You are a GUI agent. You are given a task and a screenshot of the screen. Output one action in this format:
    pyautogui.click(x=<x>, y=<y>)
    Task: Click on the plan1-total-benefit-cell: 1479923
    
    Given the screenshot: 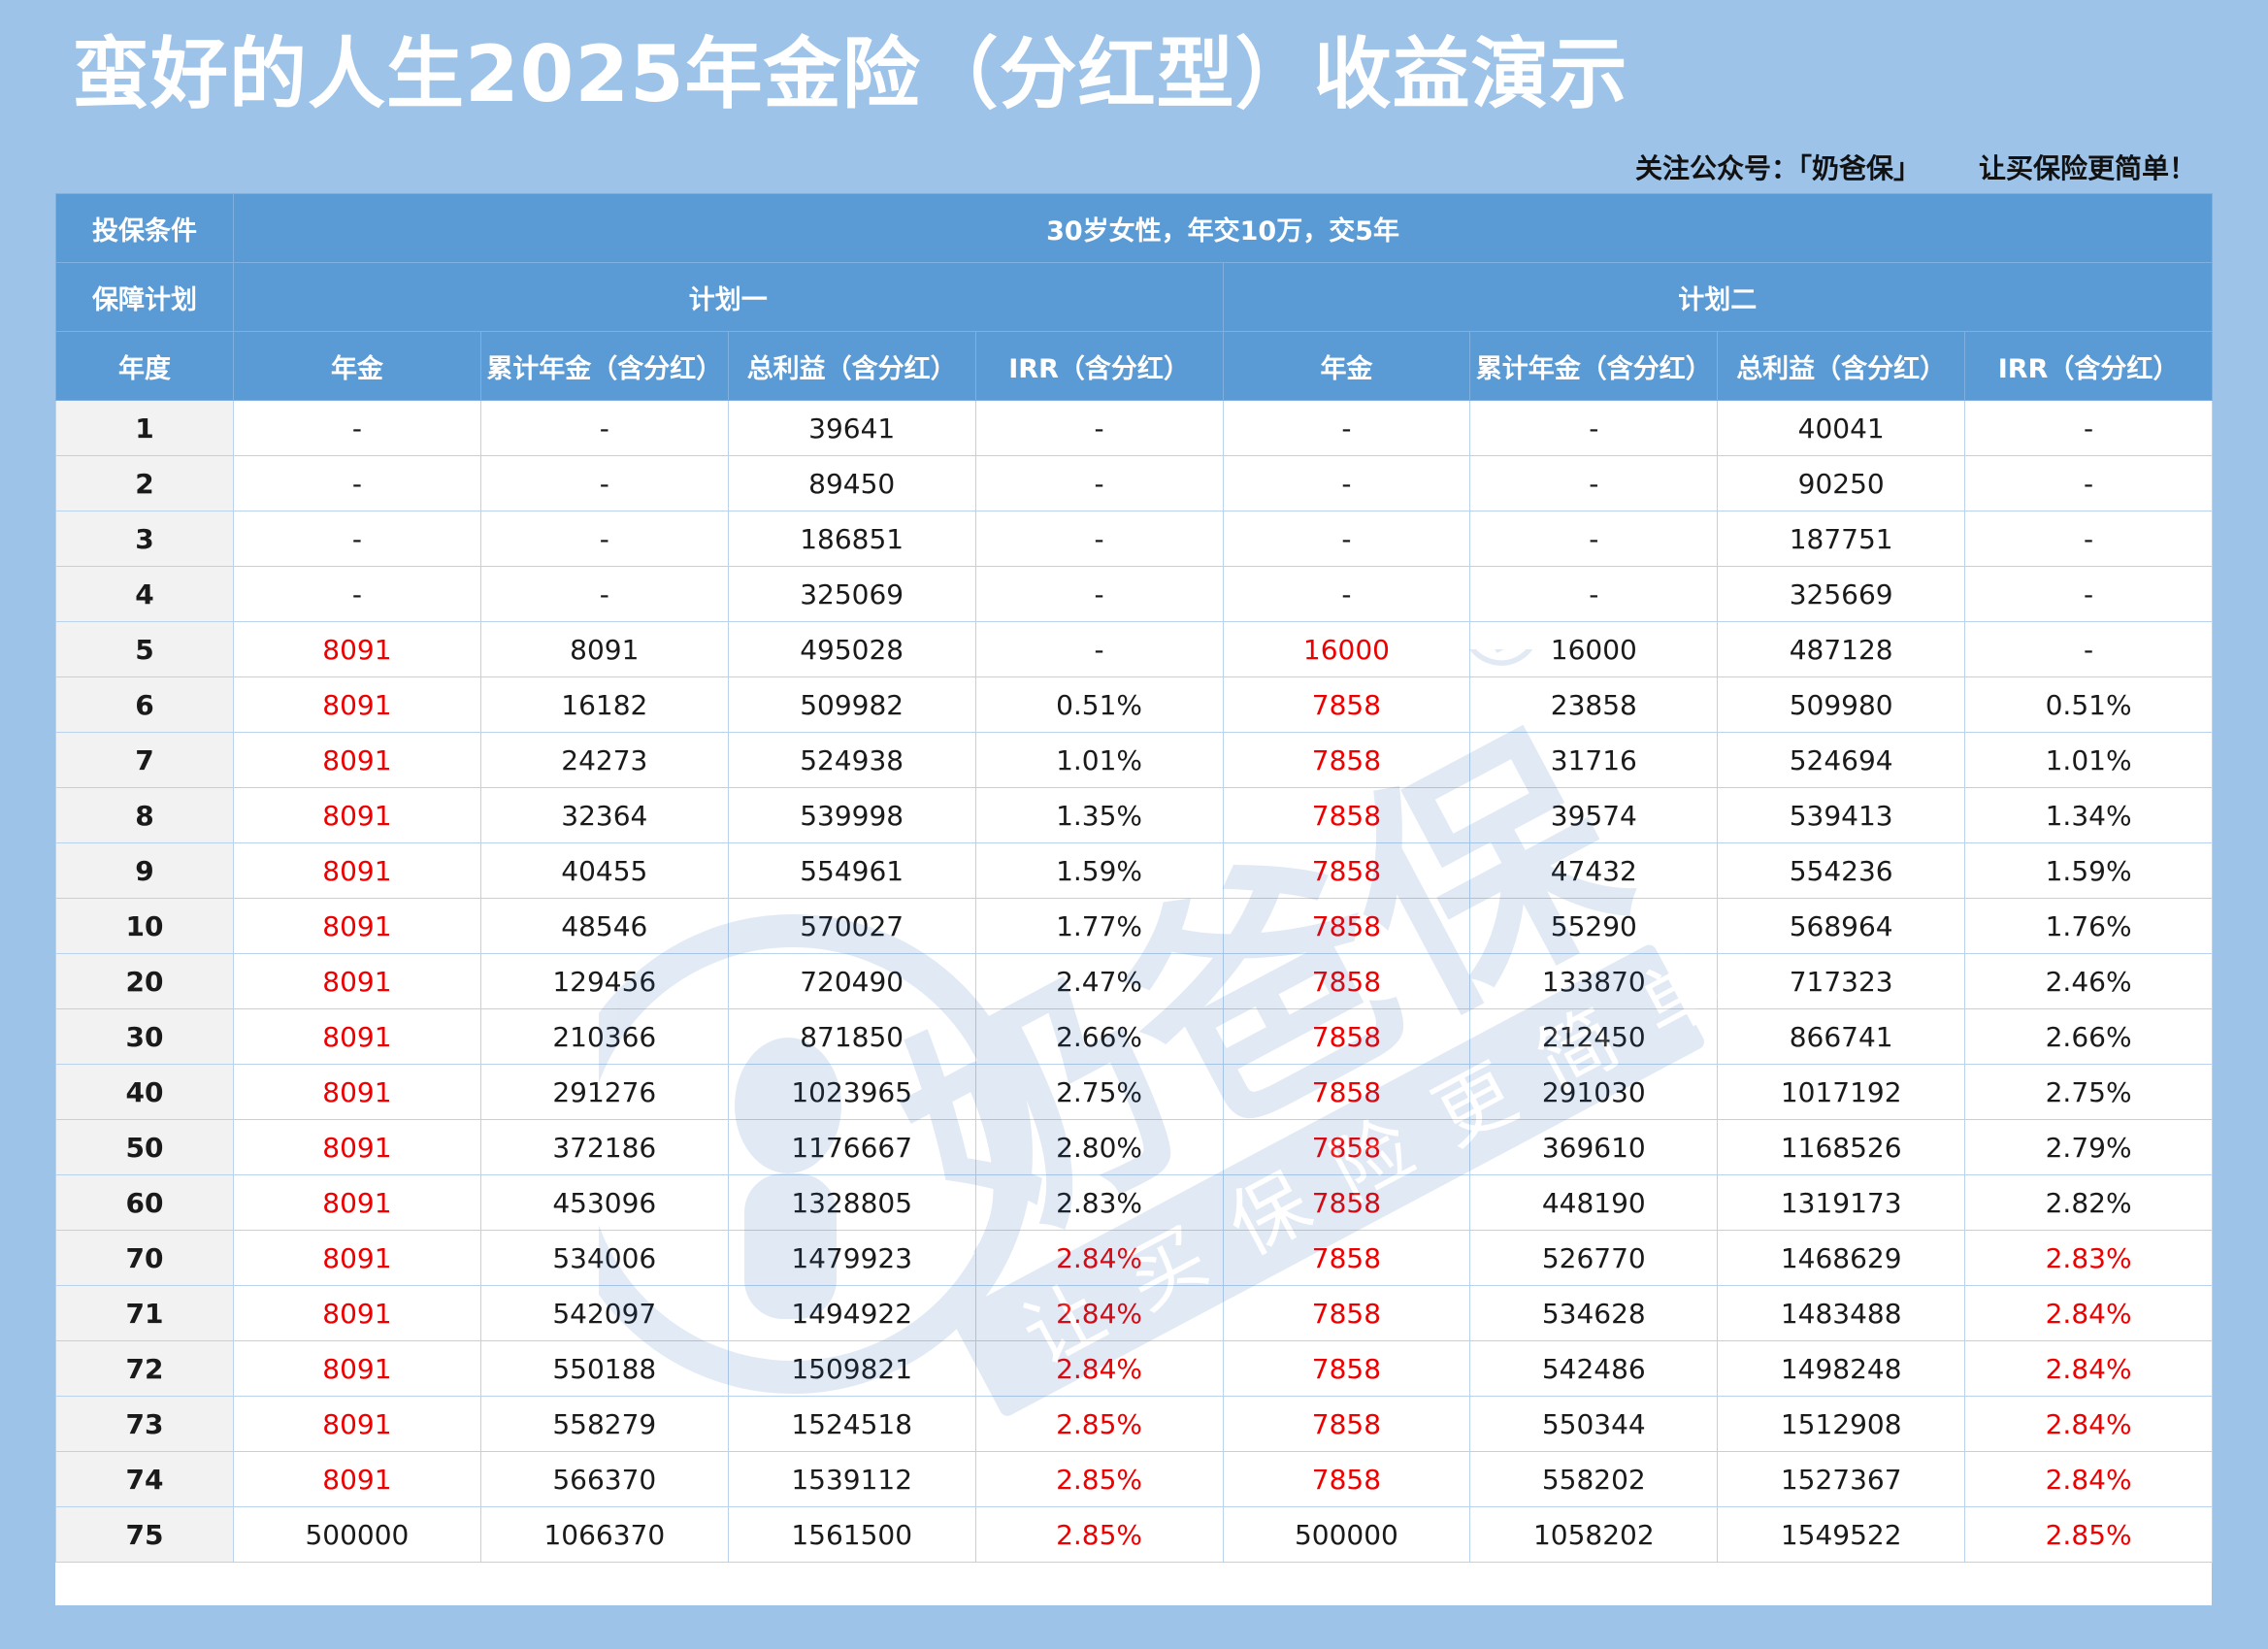 What is the action you would take?
    pyautogui.click(x=851, y=1258)
    